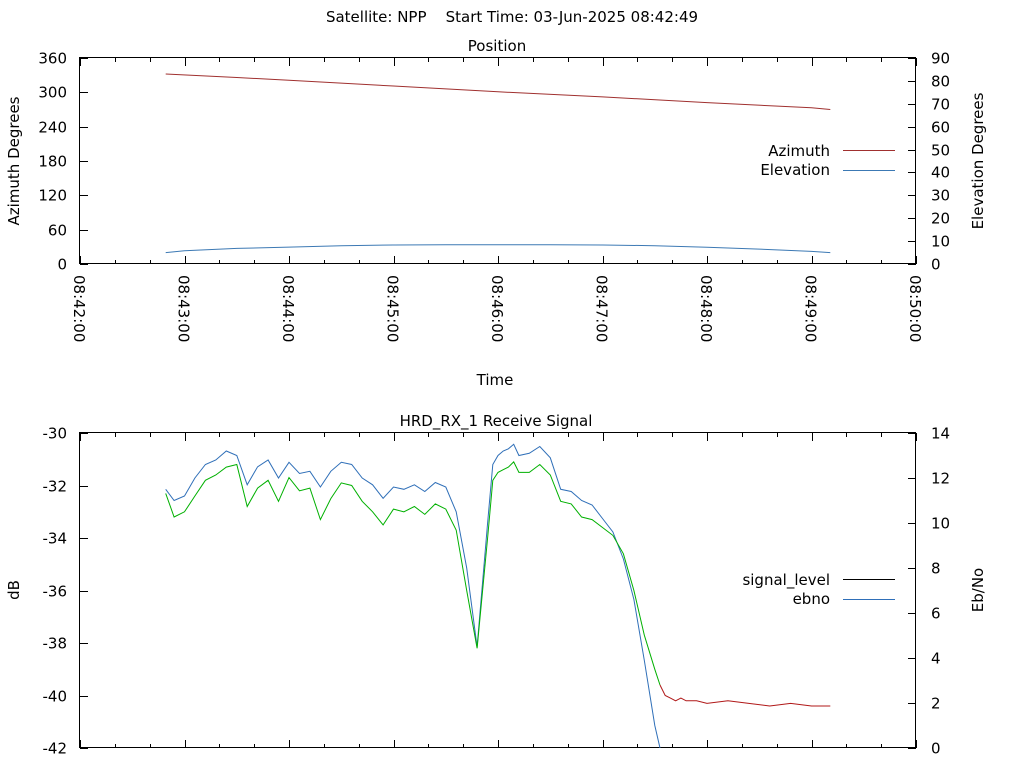 The image size is (1024, 773). What do you see at coordinates (811, 308) in the screenshot?
I see `position-x-tick-label: 08:49:00` at bounding box center [811, 308].